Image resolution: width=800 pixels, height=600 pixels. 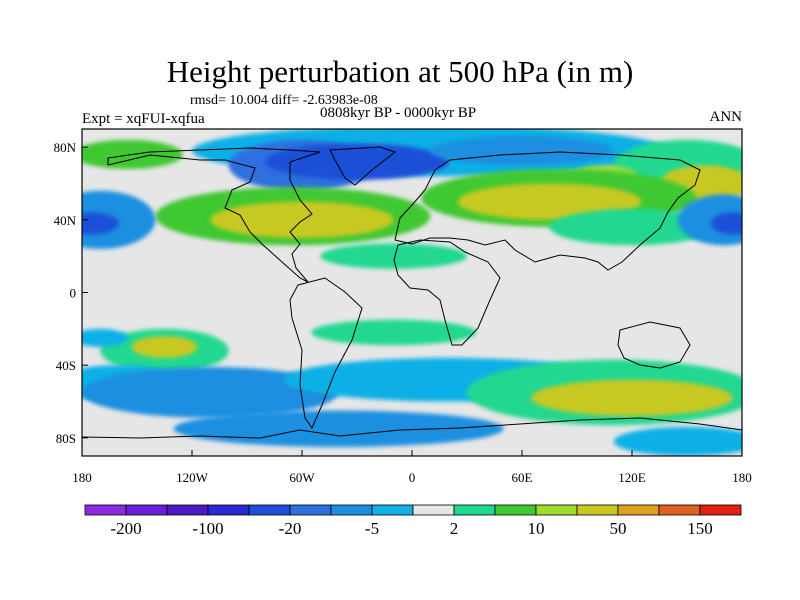 What do you see at coordinates (412, 467) in the screenshot?
I see `x-axis: 180 120W 60W 0 60E 120E 180` at bounding box center [412, 467].